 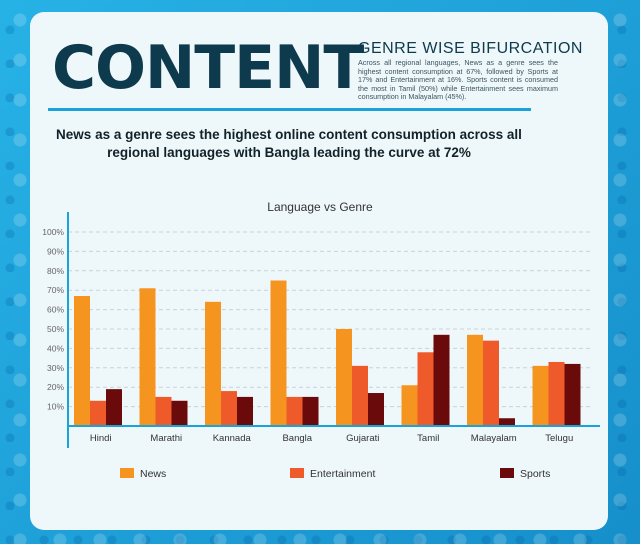 What do you see at coordinates (559, 438) in the screenshot?
I see `x-tick-label: Telugu` at bounding box center [559, 438].